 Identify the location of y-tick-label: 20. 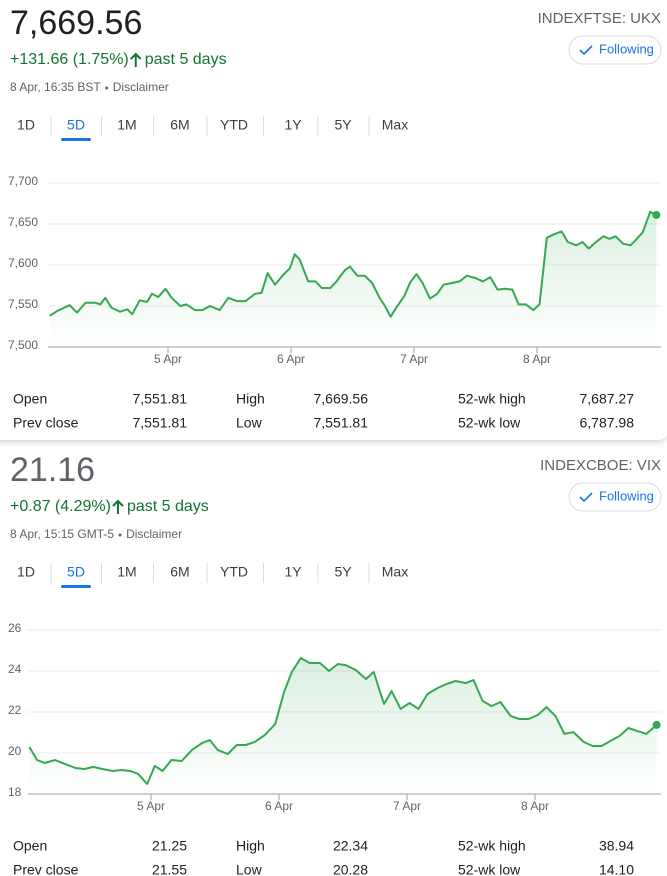
(15, 751).